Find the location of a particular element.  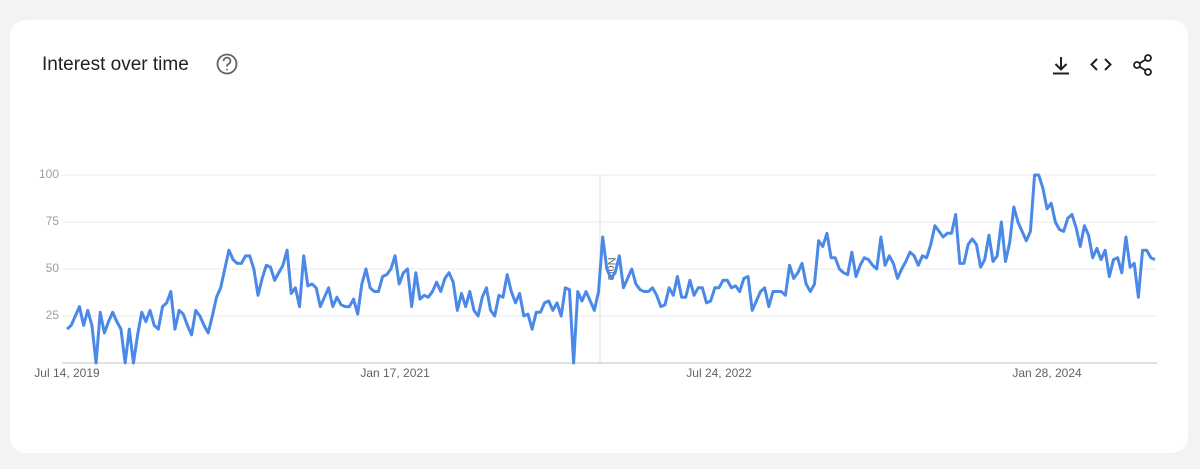

embed-icon is located at coordinates (1101, 64).